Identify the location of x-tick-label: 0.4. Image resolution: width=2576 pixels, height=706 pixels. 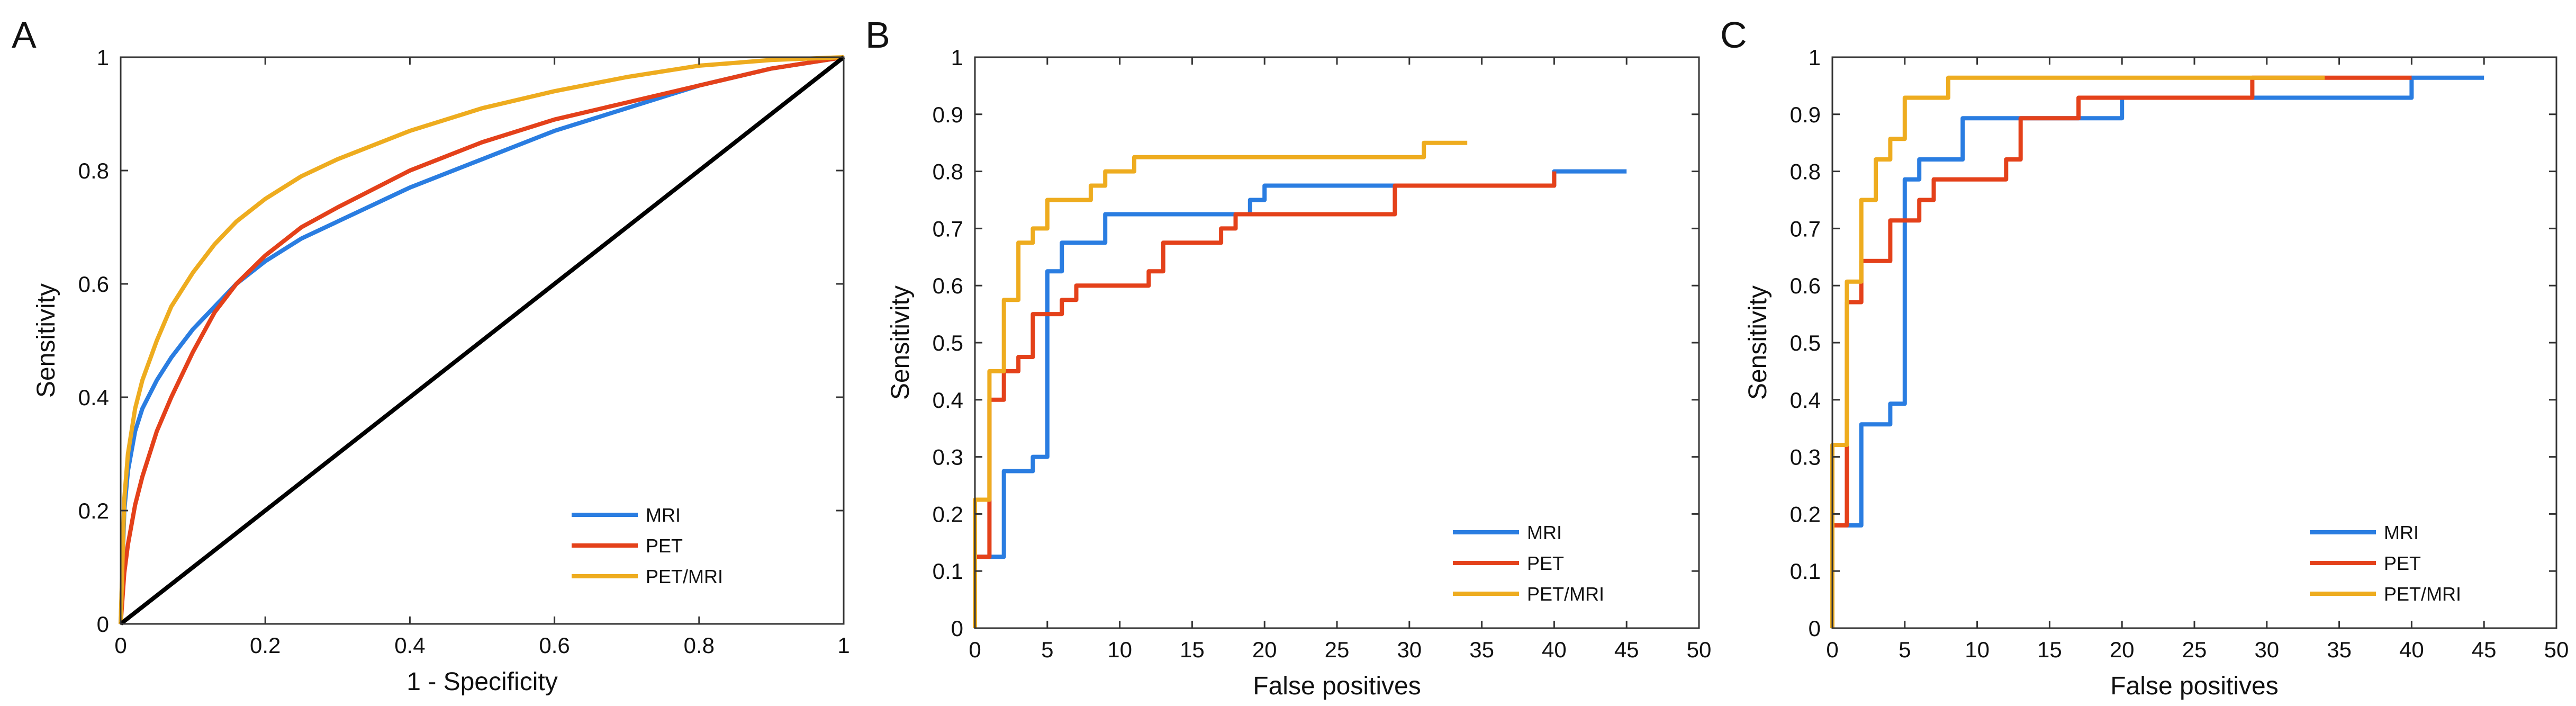
(409, 645).